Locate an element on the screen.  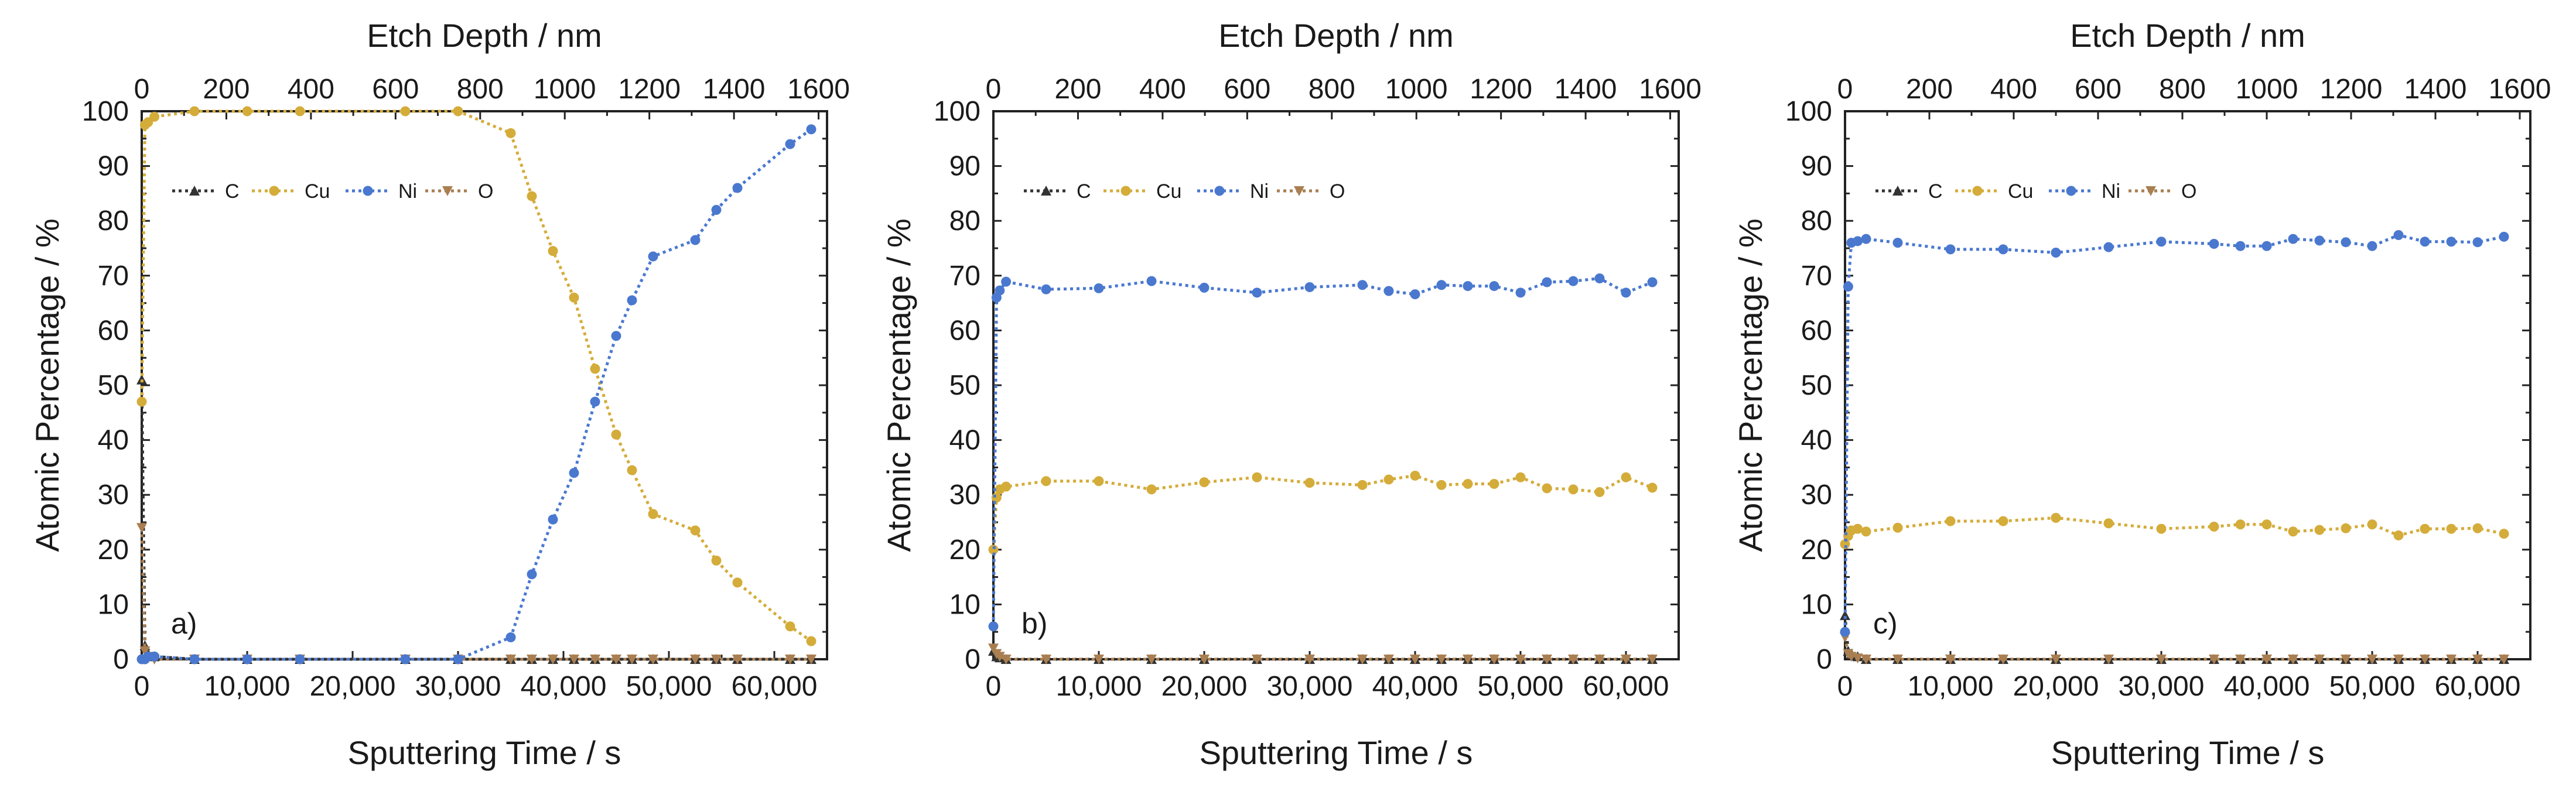
y-tick-label: 10 is located at coordinates (965, 604).